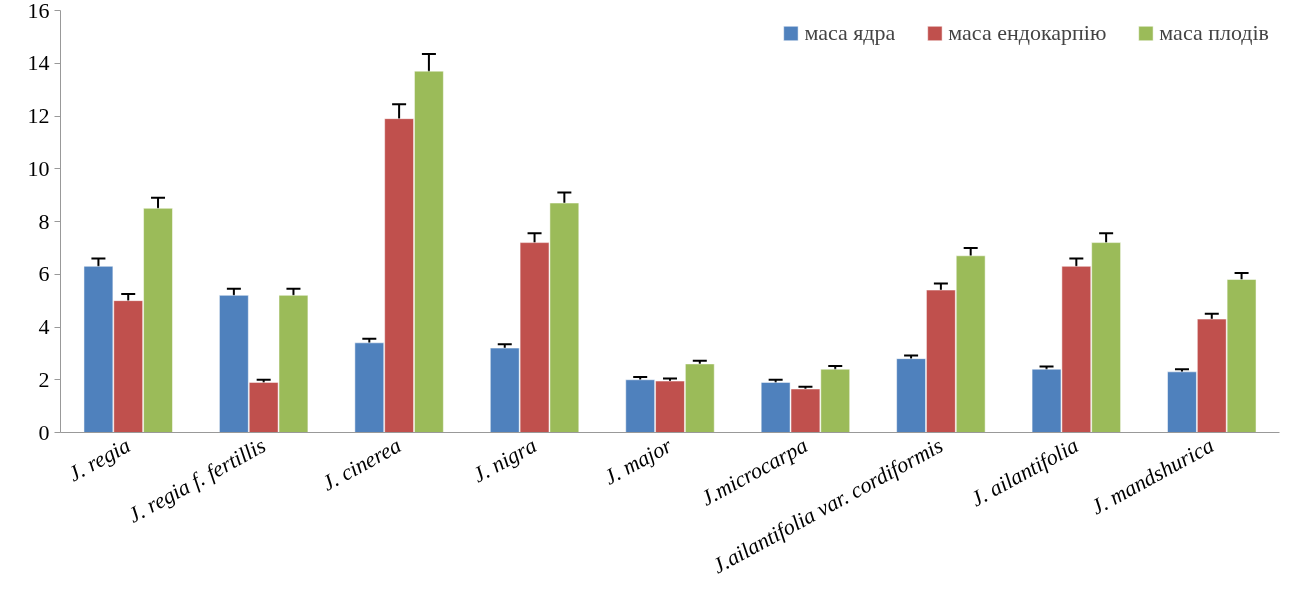 Image resolution: width=1289 pixels, height=592 pixels. I want to click on x-tick-label: J. major, so click(638, 461).